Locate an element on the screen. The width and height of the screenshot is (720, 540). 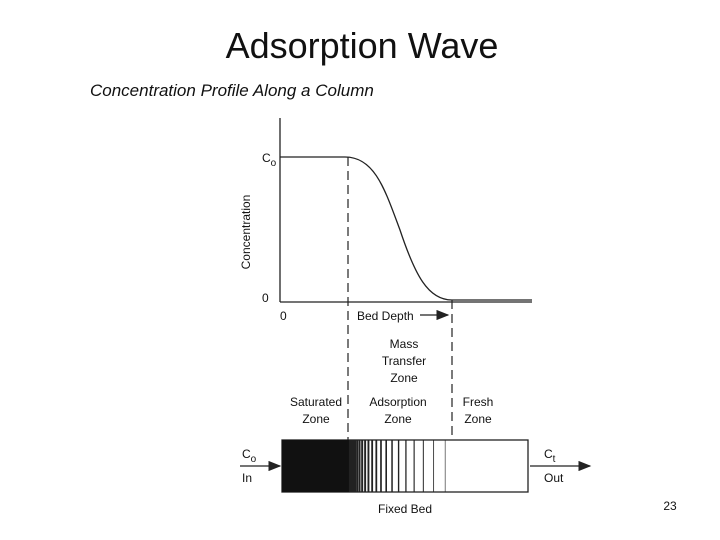
mtz-label: Mass Transfer Zone is located at coordinates (404, 361).